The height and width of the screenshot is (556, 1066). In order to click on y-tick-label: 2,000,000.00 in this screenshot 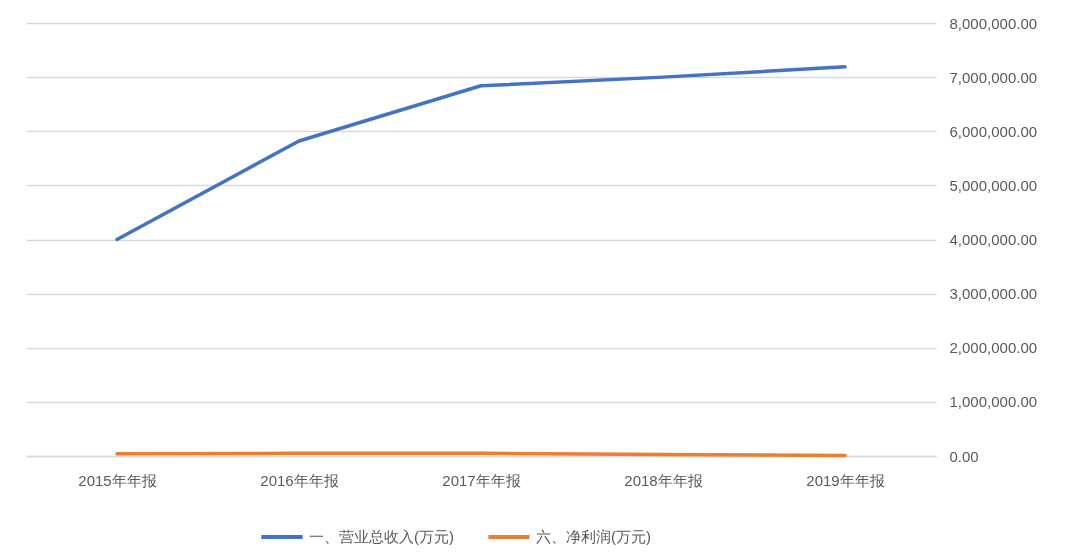, I will do `click(993, 348)`.